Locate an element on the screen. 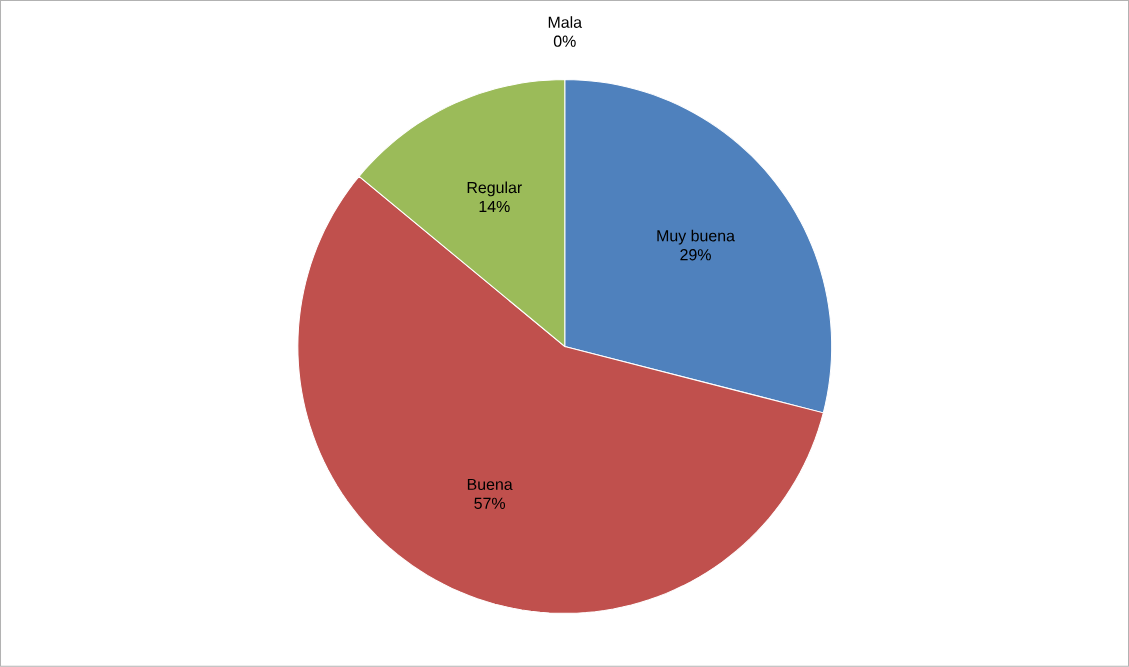 This screenshot has height=667, width=1129. data-label: 14% is located at coordinates (494, 206).